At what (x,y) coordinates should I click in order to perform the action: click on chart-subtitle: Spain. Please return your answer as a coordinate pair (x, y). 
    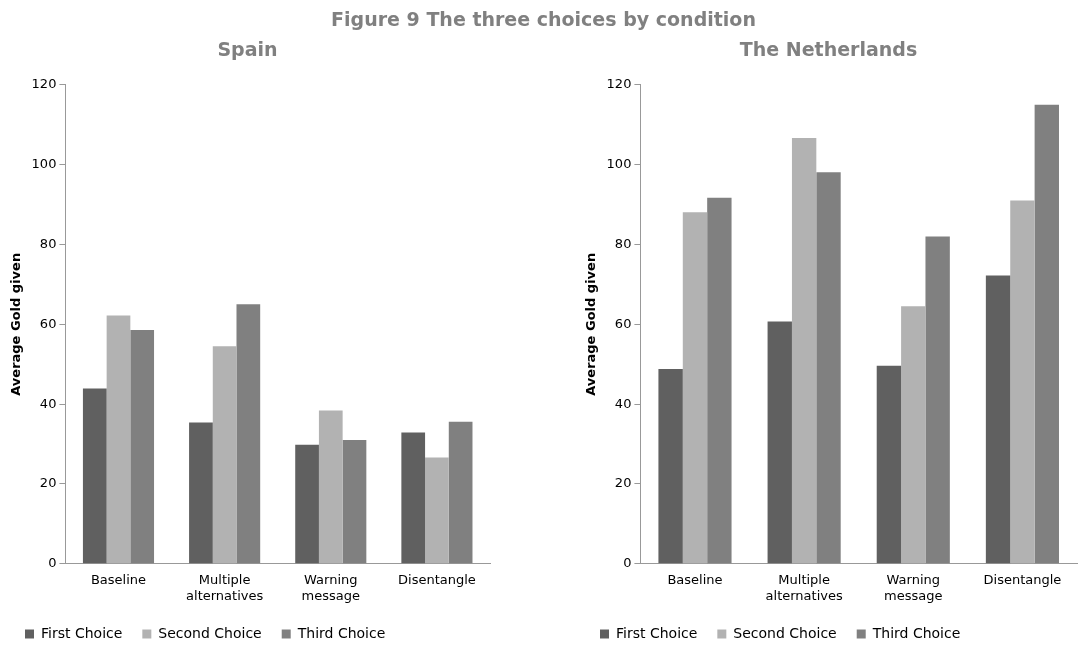
    Looking at the image, I should click on (247, 49).